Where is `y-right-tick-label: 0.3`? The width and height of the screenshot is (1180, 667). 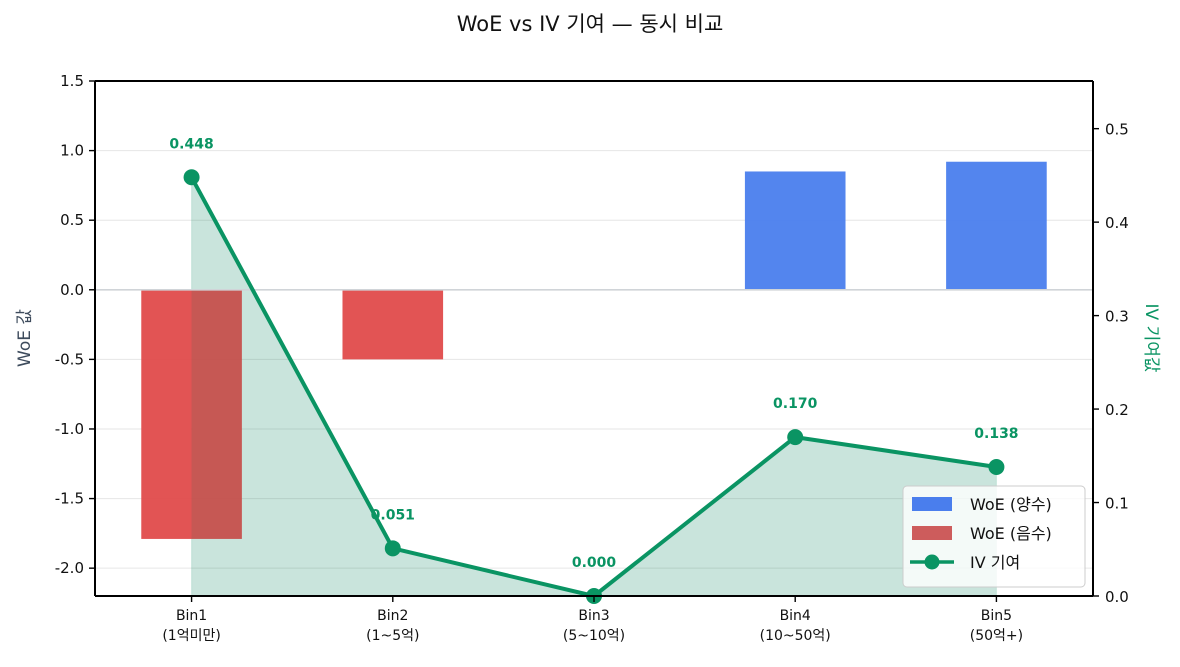
y-right-tick-label: 0.3 is located at coordinates (1117, 317).